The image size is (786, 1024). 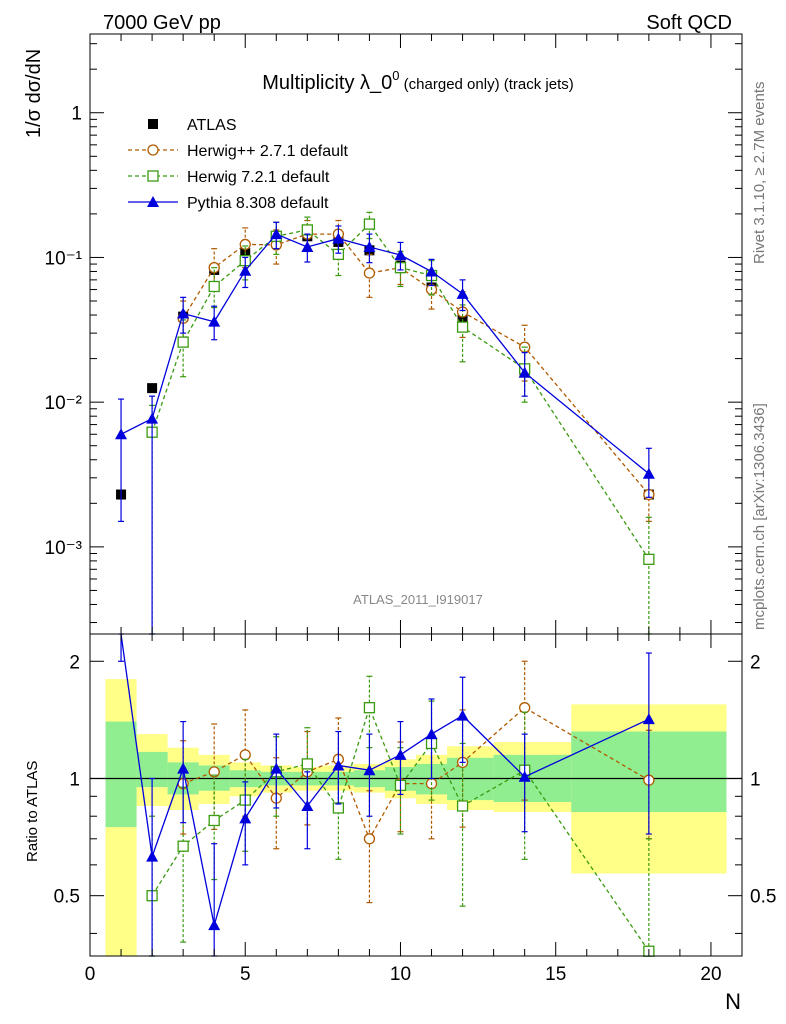 What do you see at coordinates (153, 176) in the screenshot?
I see `legend-herwig-7-2-1-default-marker` at bounding box center [153, 176].